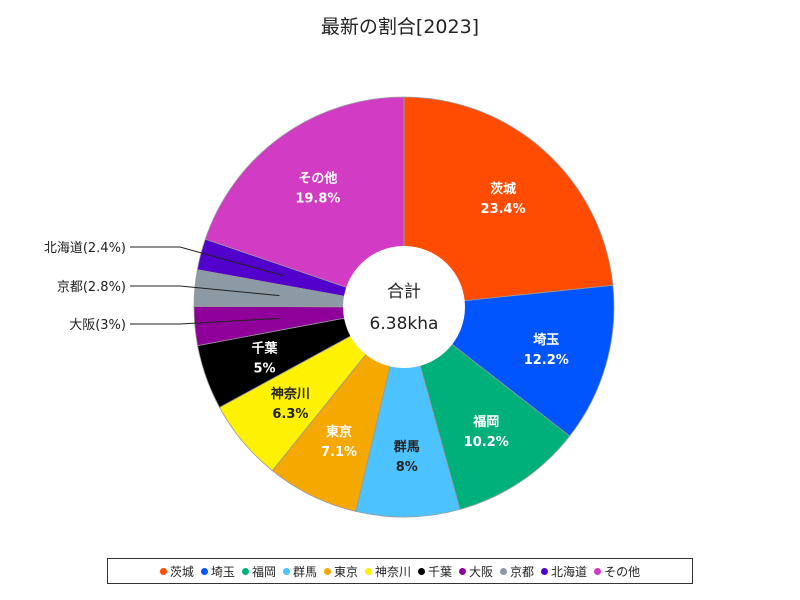  What do you see at coordinates (481, 571) in the screenshot?
I see `legend-label: 大阪` at bounding box center [481, 571].